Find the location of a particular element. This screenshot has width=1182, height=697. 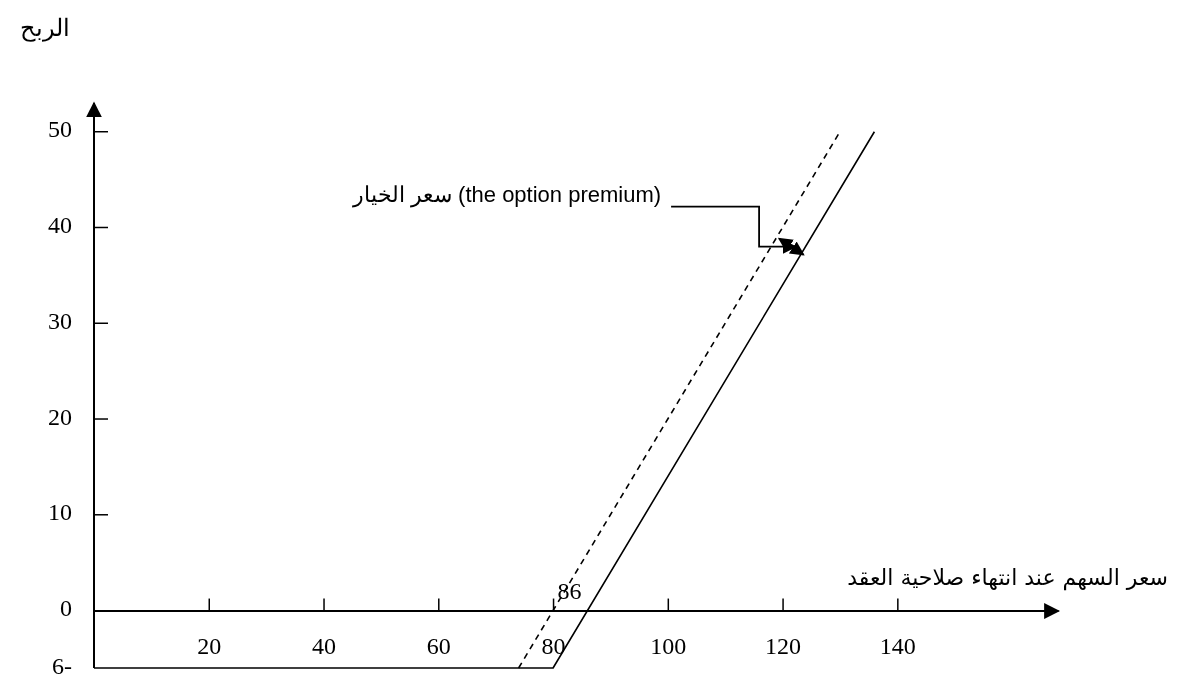

y-tick-label: 50 is located at coordinates (60, 129).